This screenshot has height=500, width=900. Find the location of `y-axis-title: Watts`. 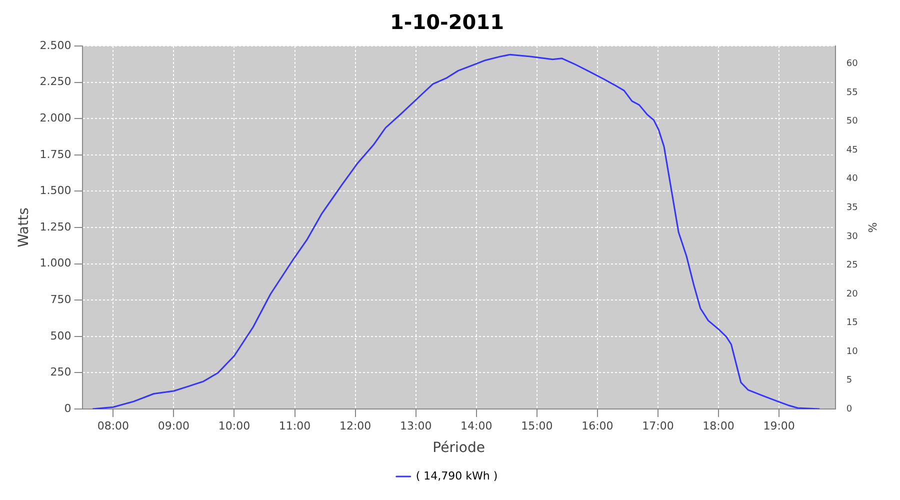

y-axis-title: Watts is located at coordinates (24, 228).